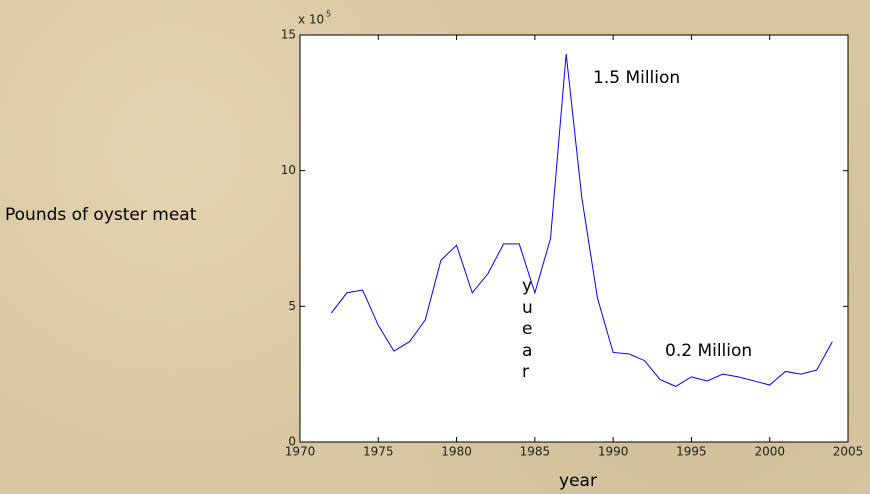  I want to click on x-tick-label: 1995, so click(691, 452).